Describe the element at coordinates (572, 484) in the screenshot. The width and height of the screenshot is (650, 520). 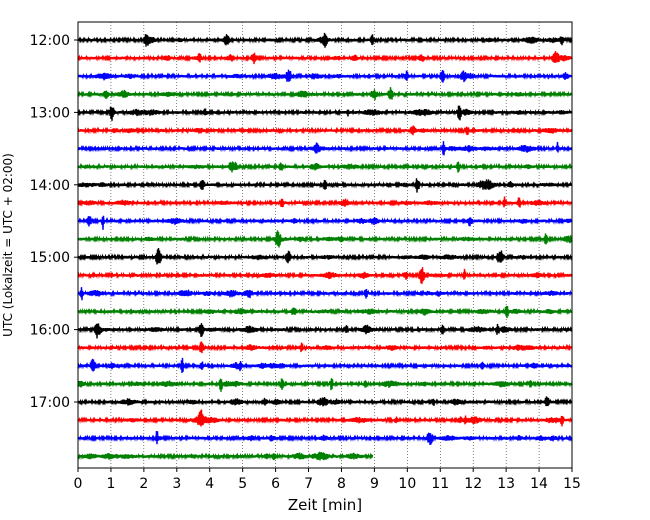
I see `x-tick-label: 15` at that location.